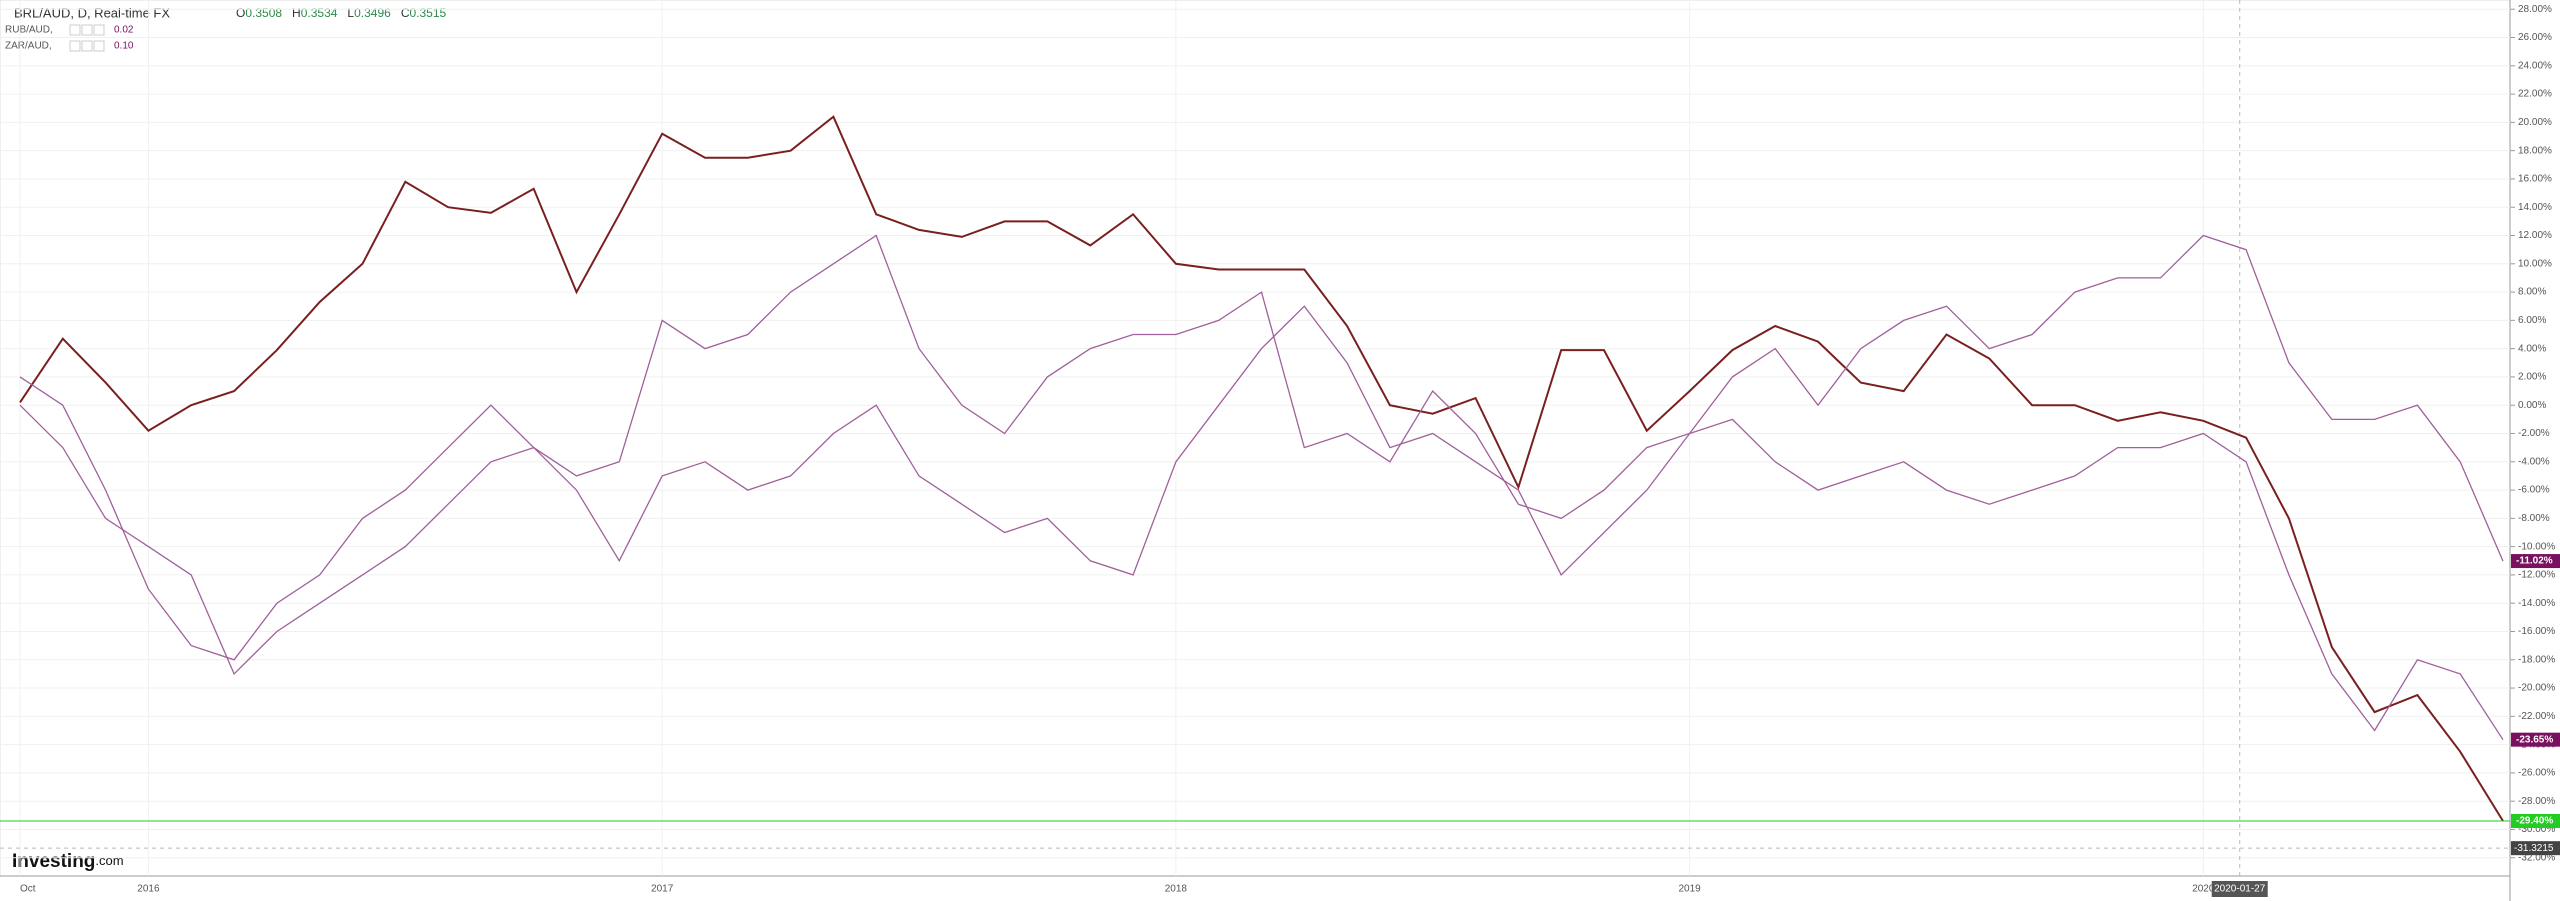 The image size is (2560, 901). Describe the element at coordinates (2536, 575) in the screenshot. I see `y-tick-label: -12.00%` at that location.